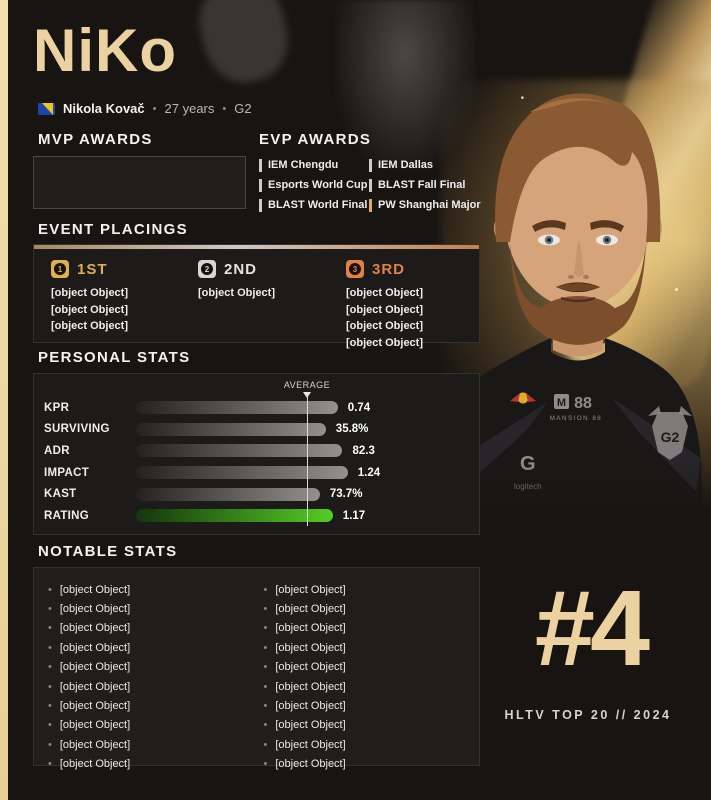 Image resolution: width=711 pixels, height=800 pixels. I want to click on g2-logo: G2, so click(670, 433).